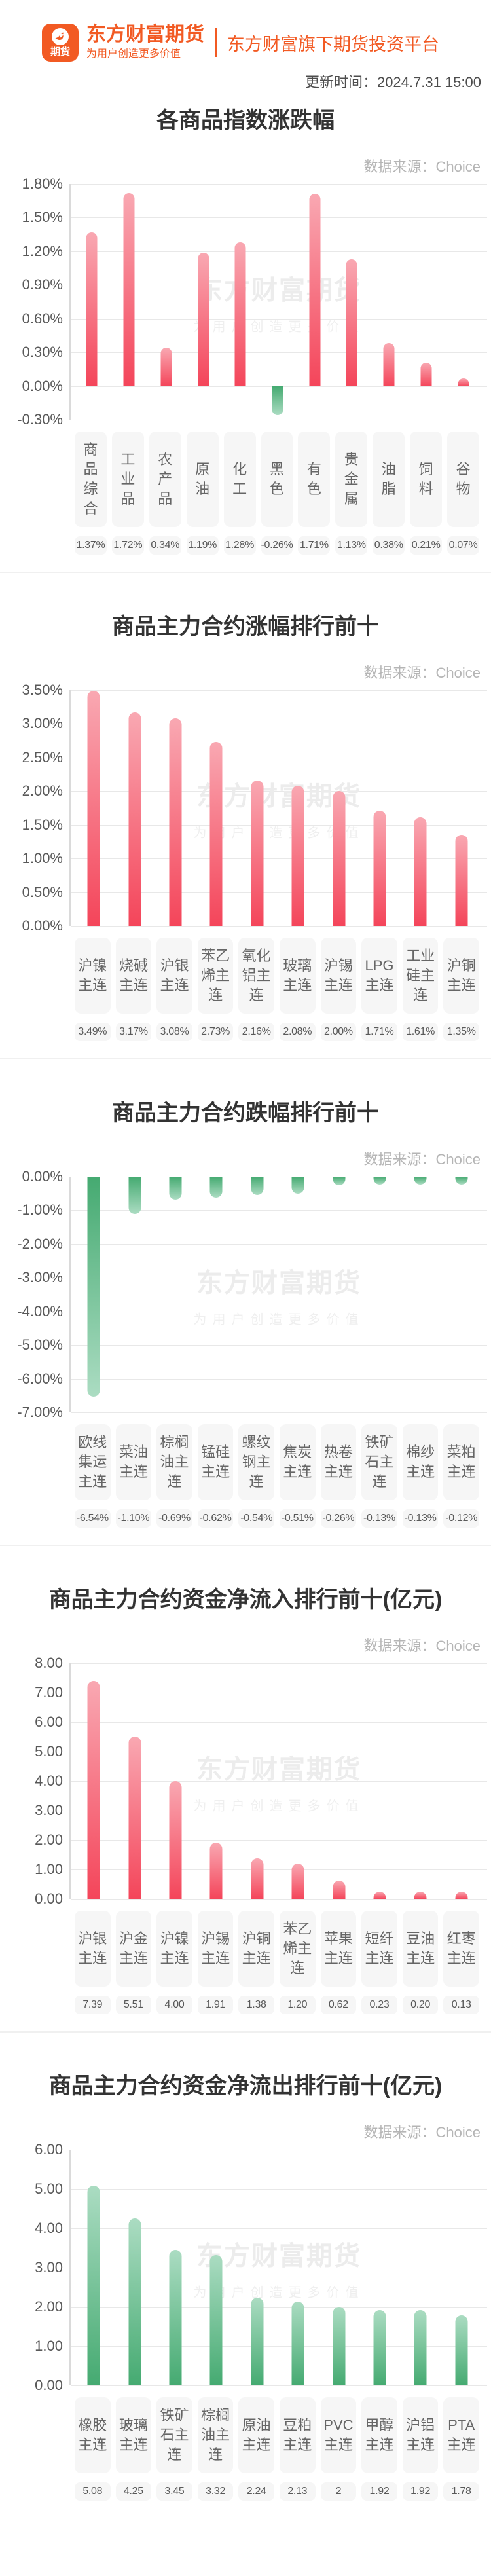 This screenshot has height=2576, width=491. I want to click on y-axis-tick-label: 1.20%, so click(42, 250).